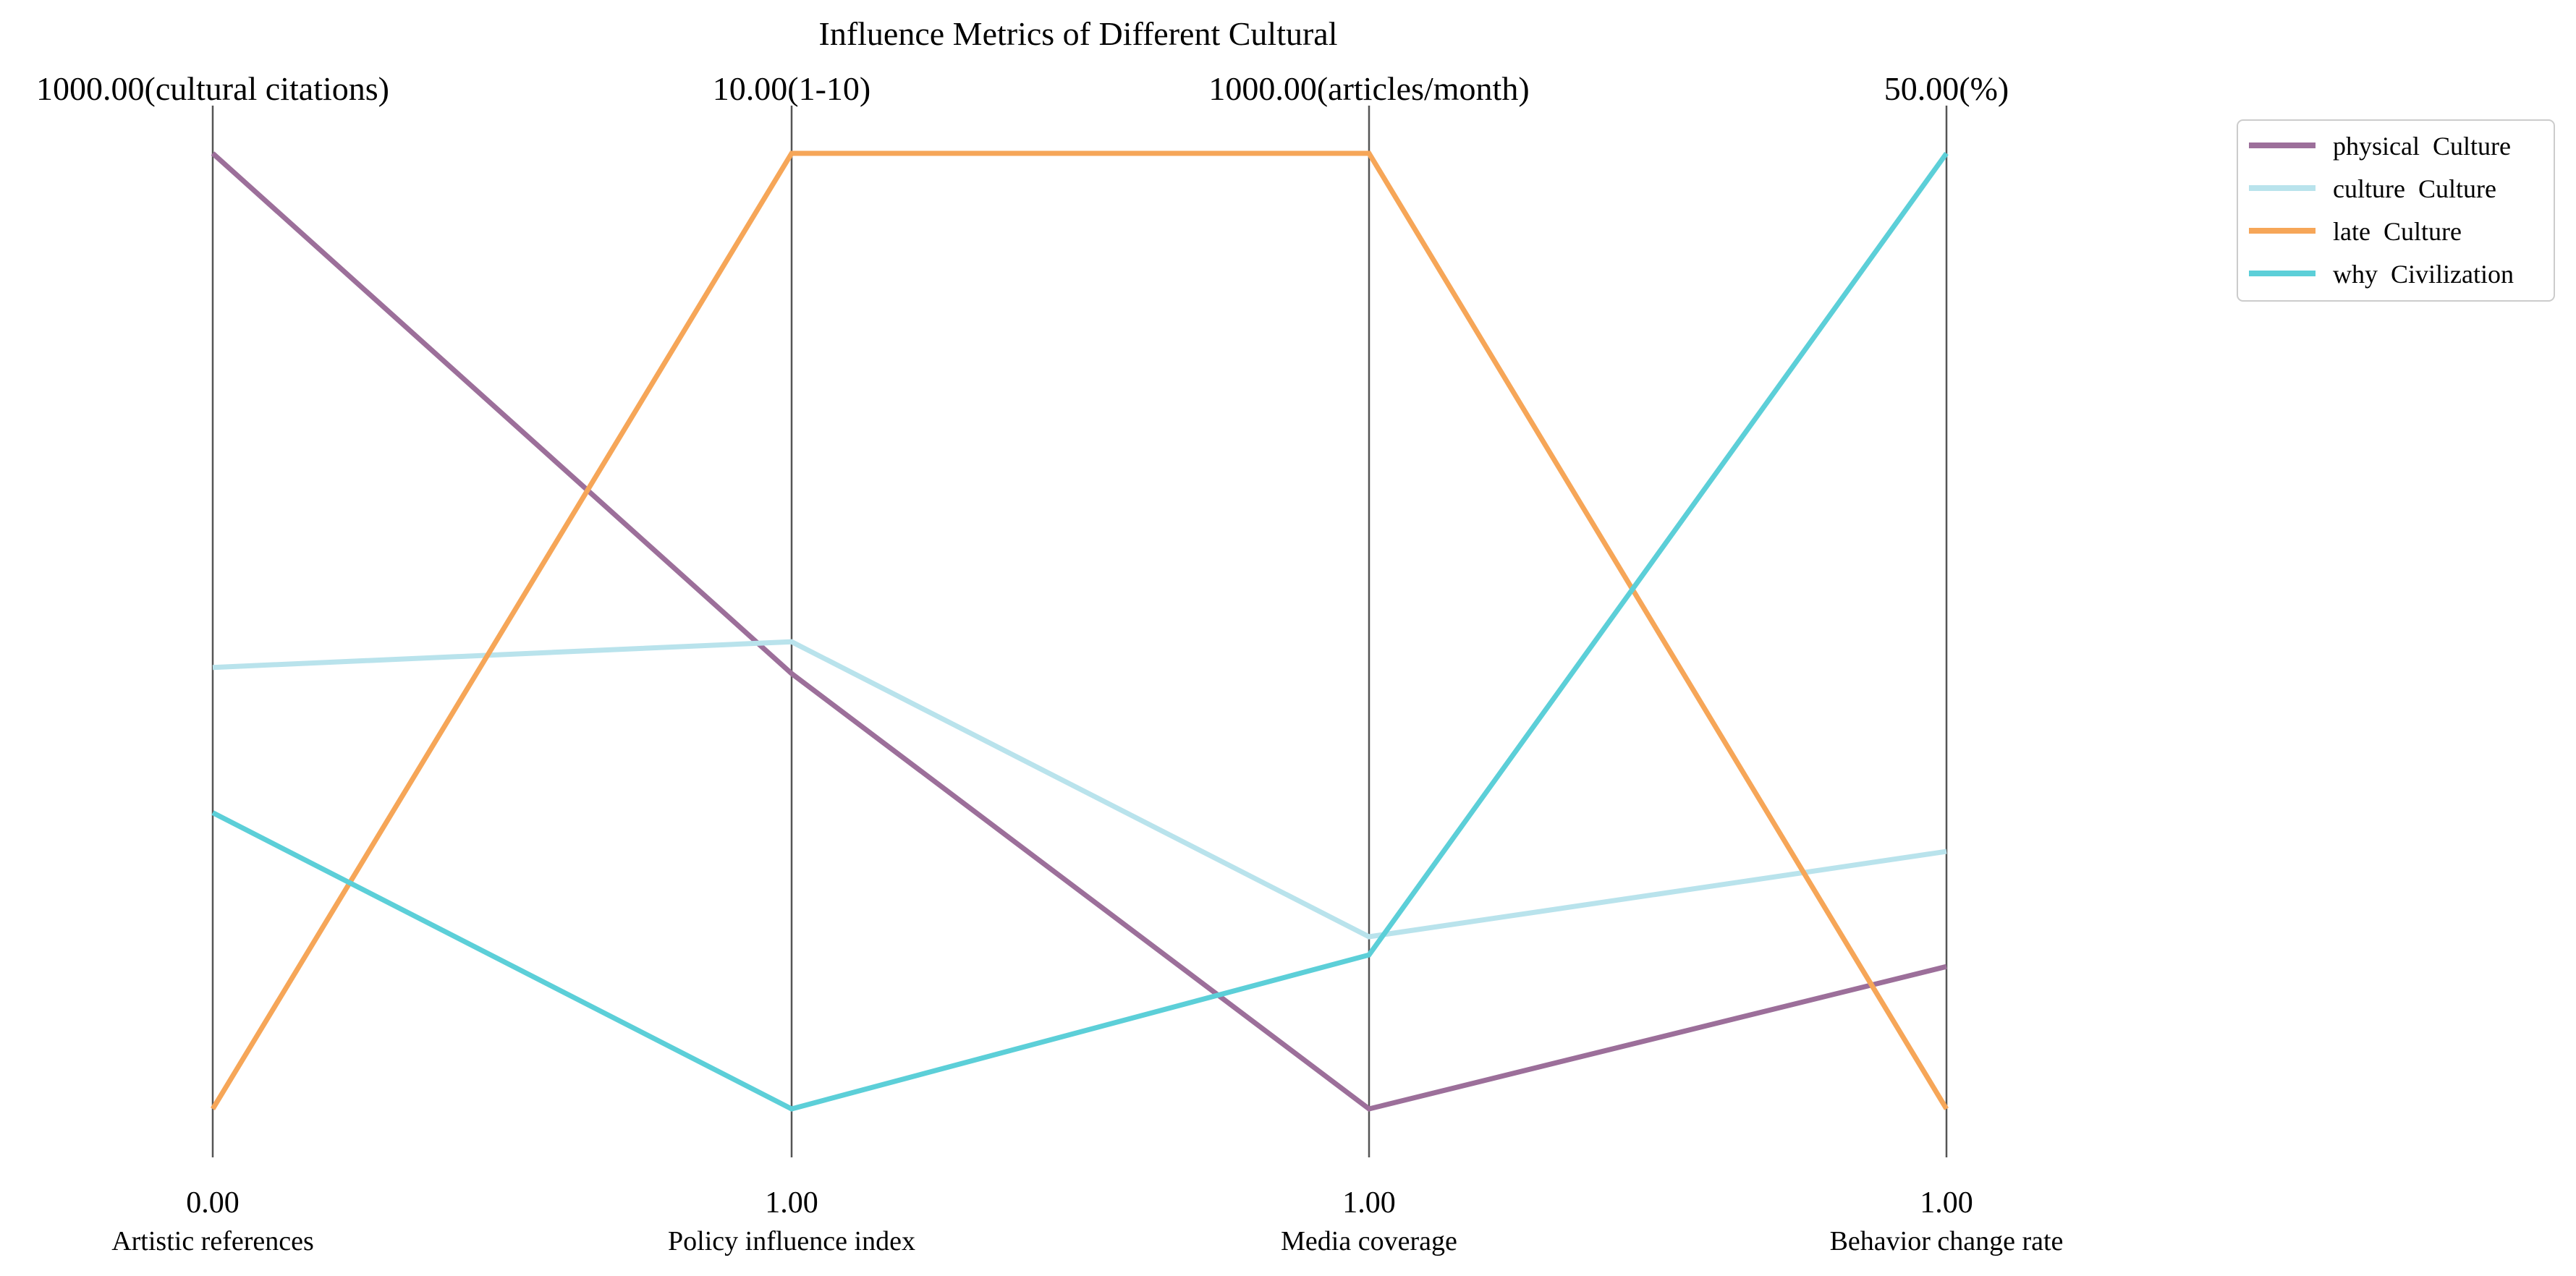 Image resolution: width=2576 pixels, height=1276 pixels. Describe the element at coordinates (1369, 1241) in the screenshot. I see `axis-name-label: Media coverage` at that location.